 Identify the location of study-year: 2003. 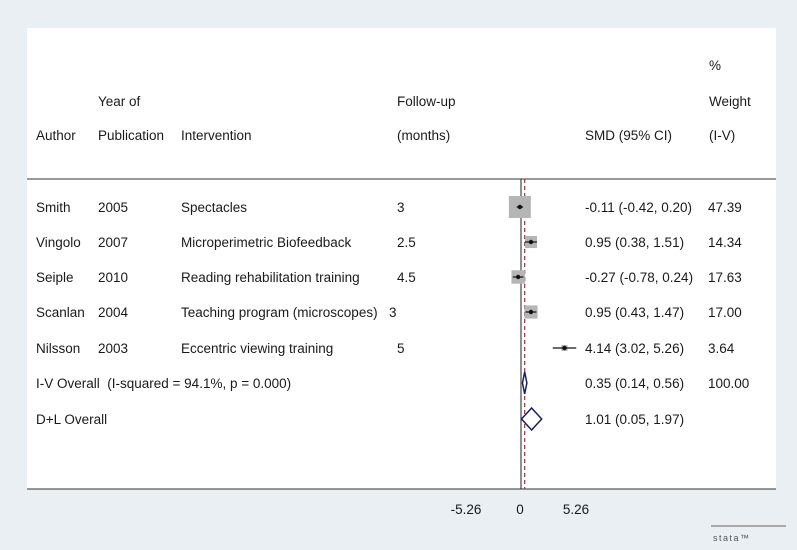
(113, 348).